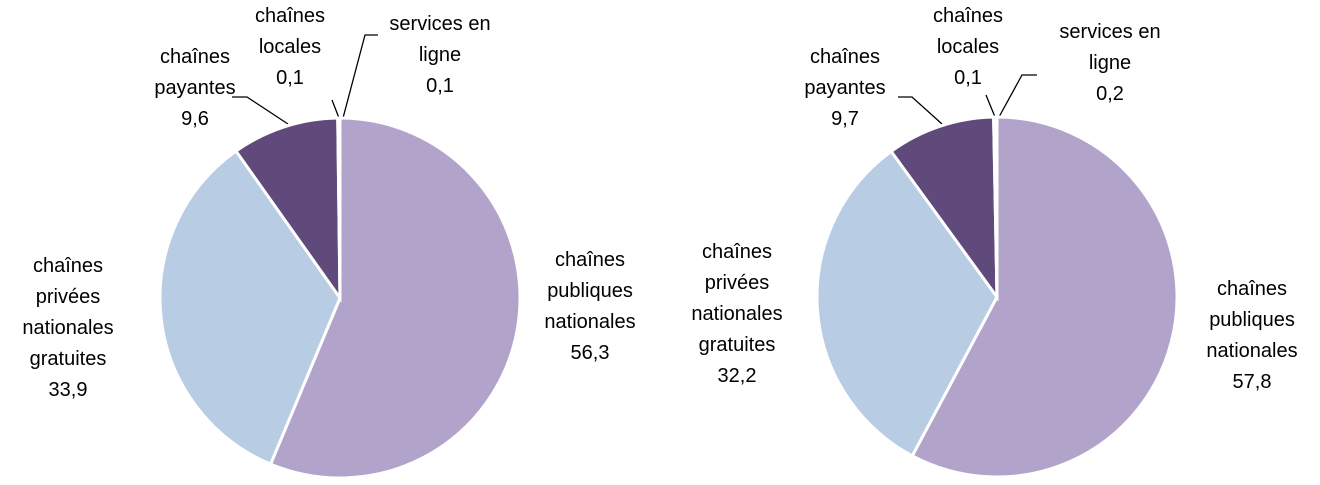  What do you see at coordinates (1110, 94) in the screenshot?
I see `value-label: 0,2` at bounding box center [1110, 94].